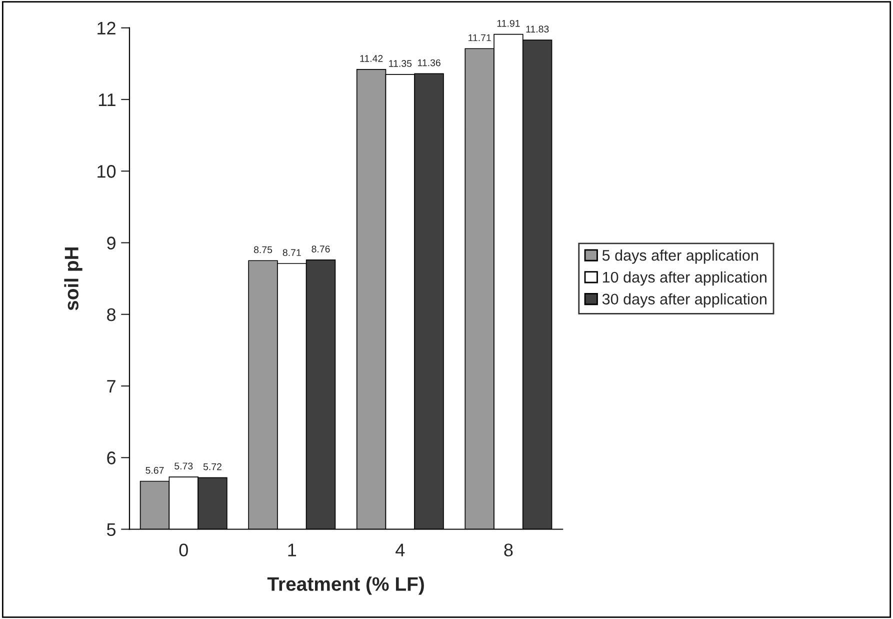 The height and width of the screenshot is (619, 893). Describe the element at coordinates (155, 470) in the screenshot. I see `data-label: 5.67` at that location.